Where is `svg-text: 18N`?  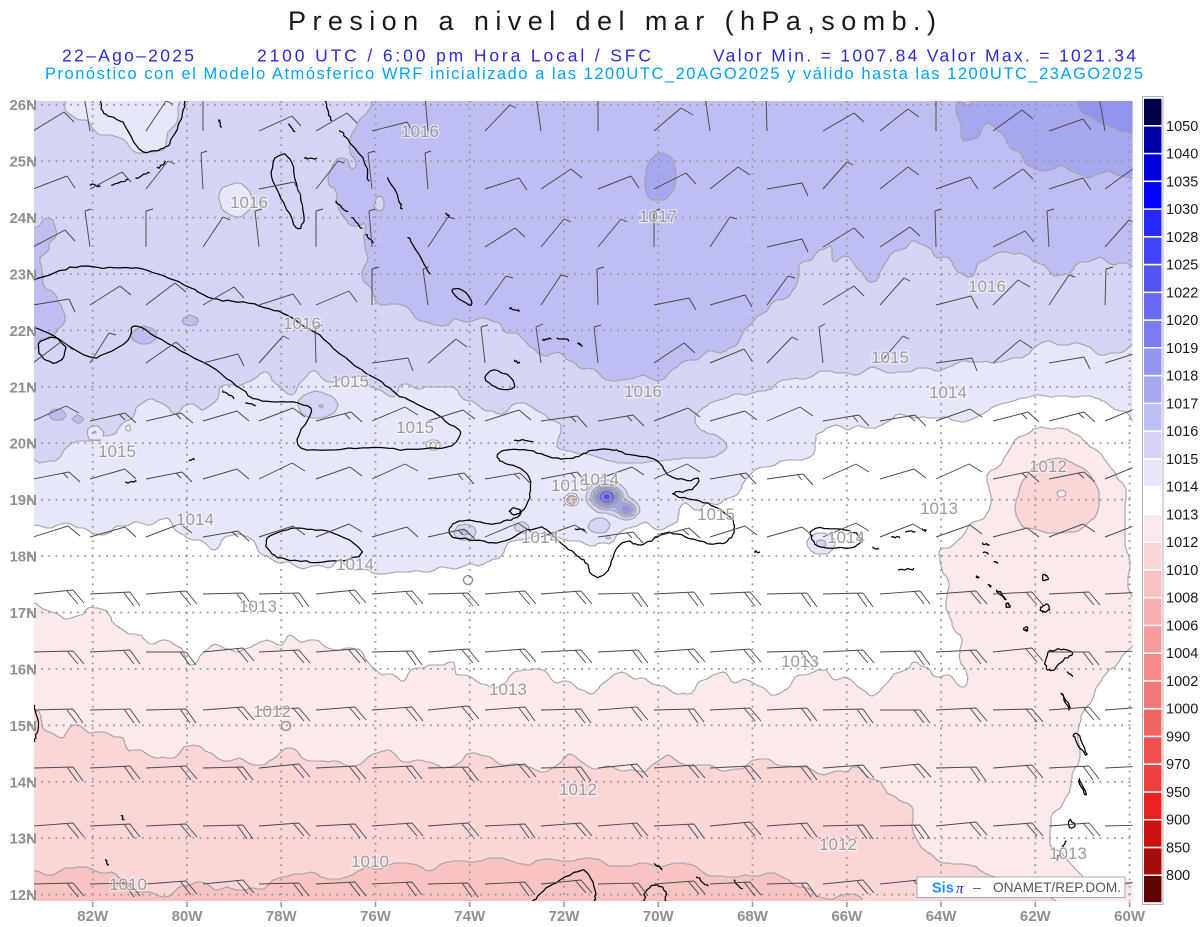
svg-text: 18N is located at coordinates (23, 557).